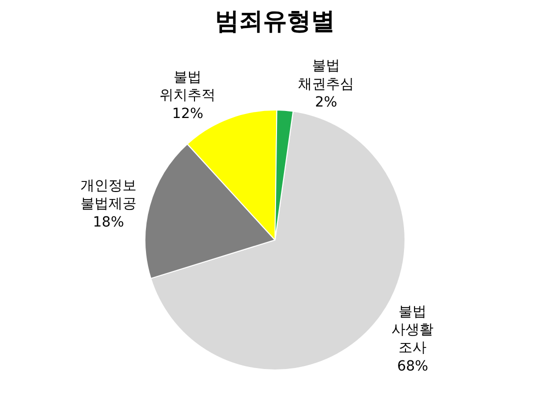  Describe the element at coordinates (413, 330) in the screenshot. I see `slice-label: 불법 사생활 조사` at that location.